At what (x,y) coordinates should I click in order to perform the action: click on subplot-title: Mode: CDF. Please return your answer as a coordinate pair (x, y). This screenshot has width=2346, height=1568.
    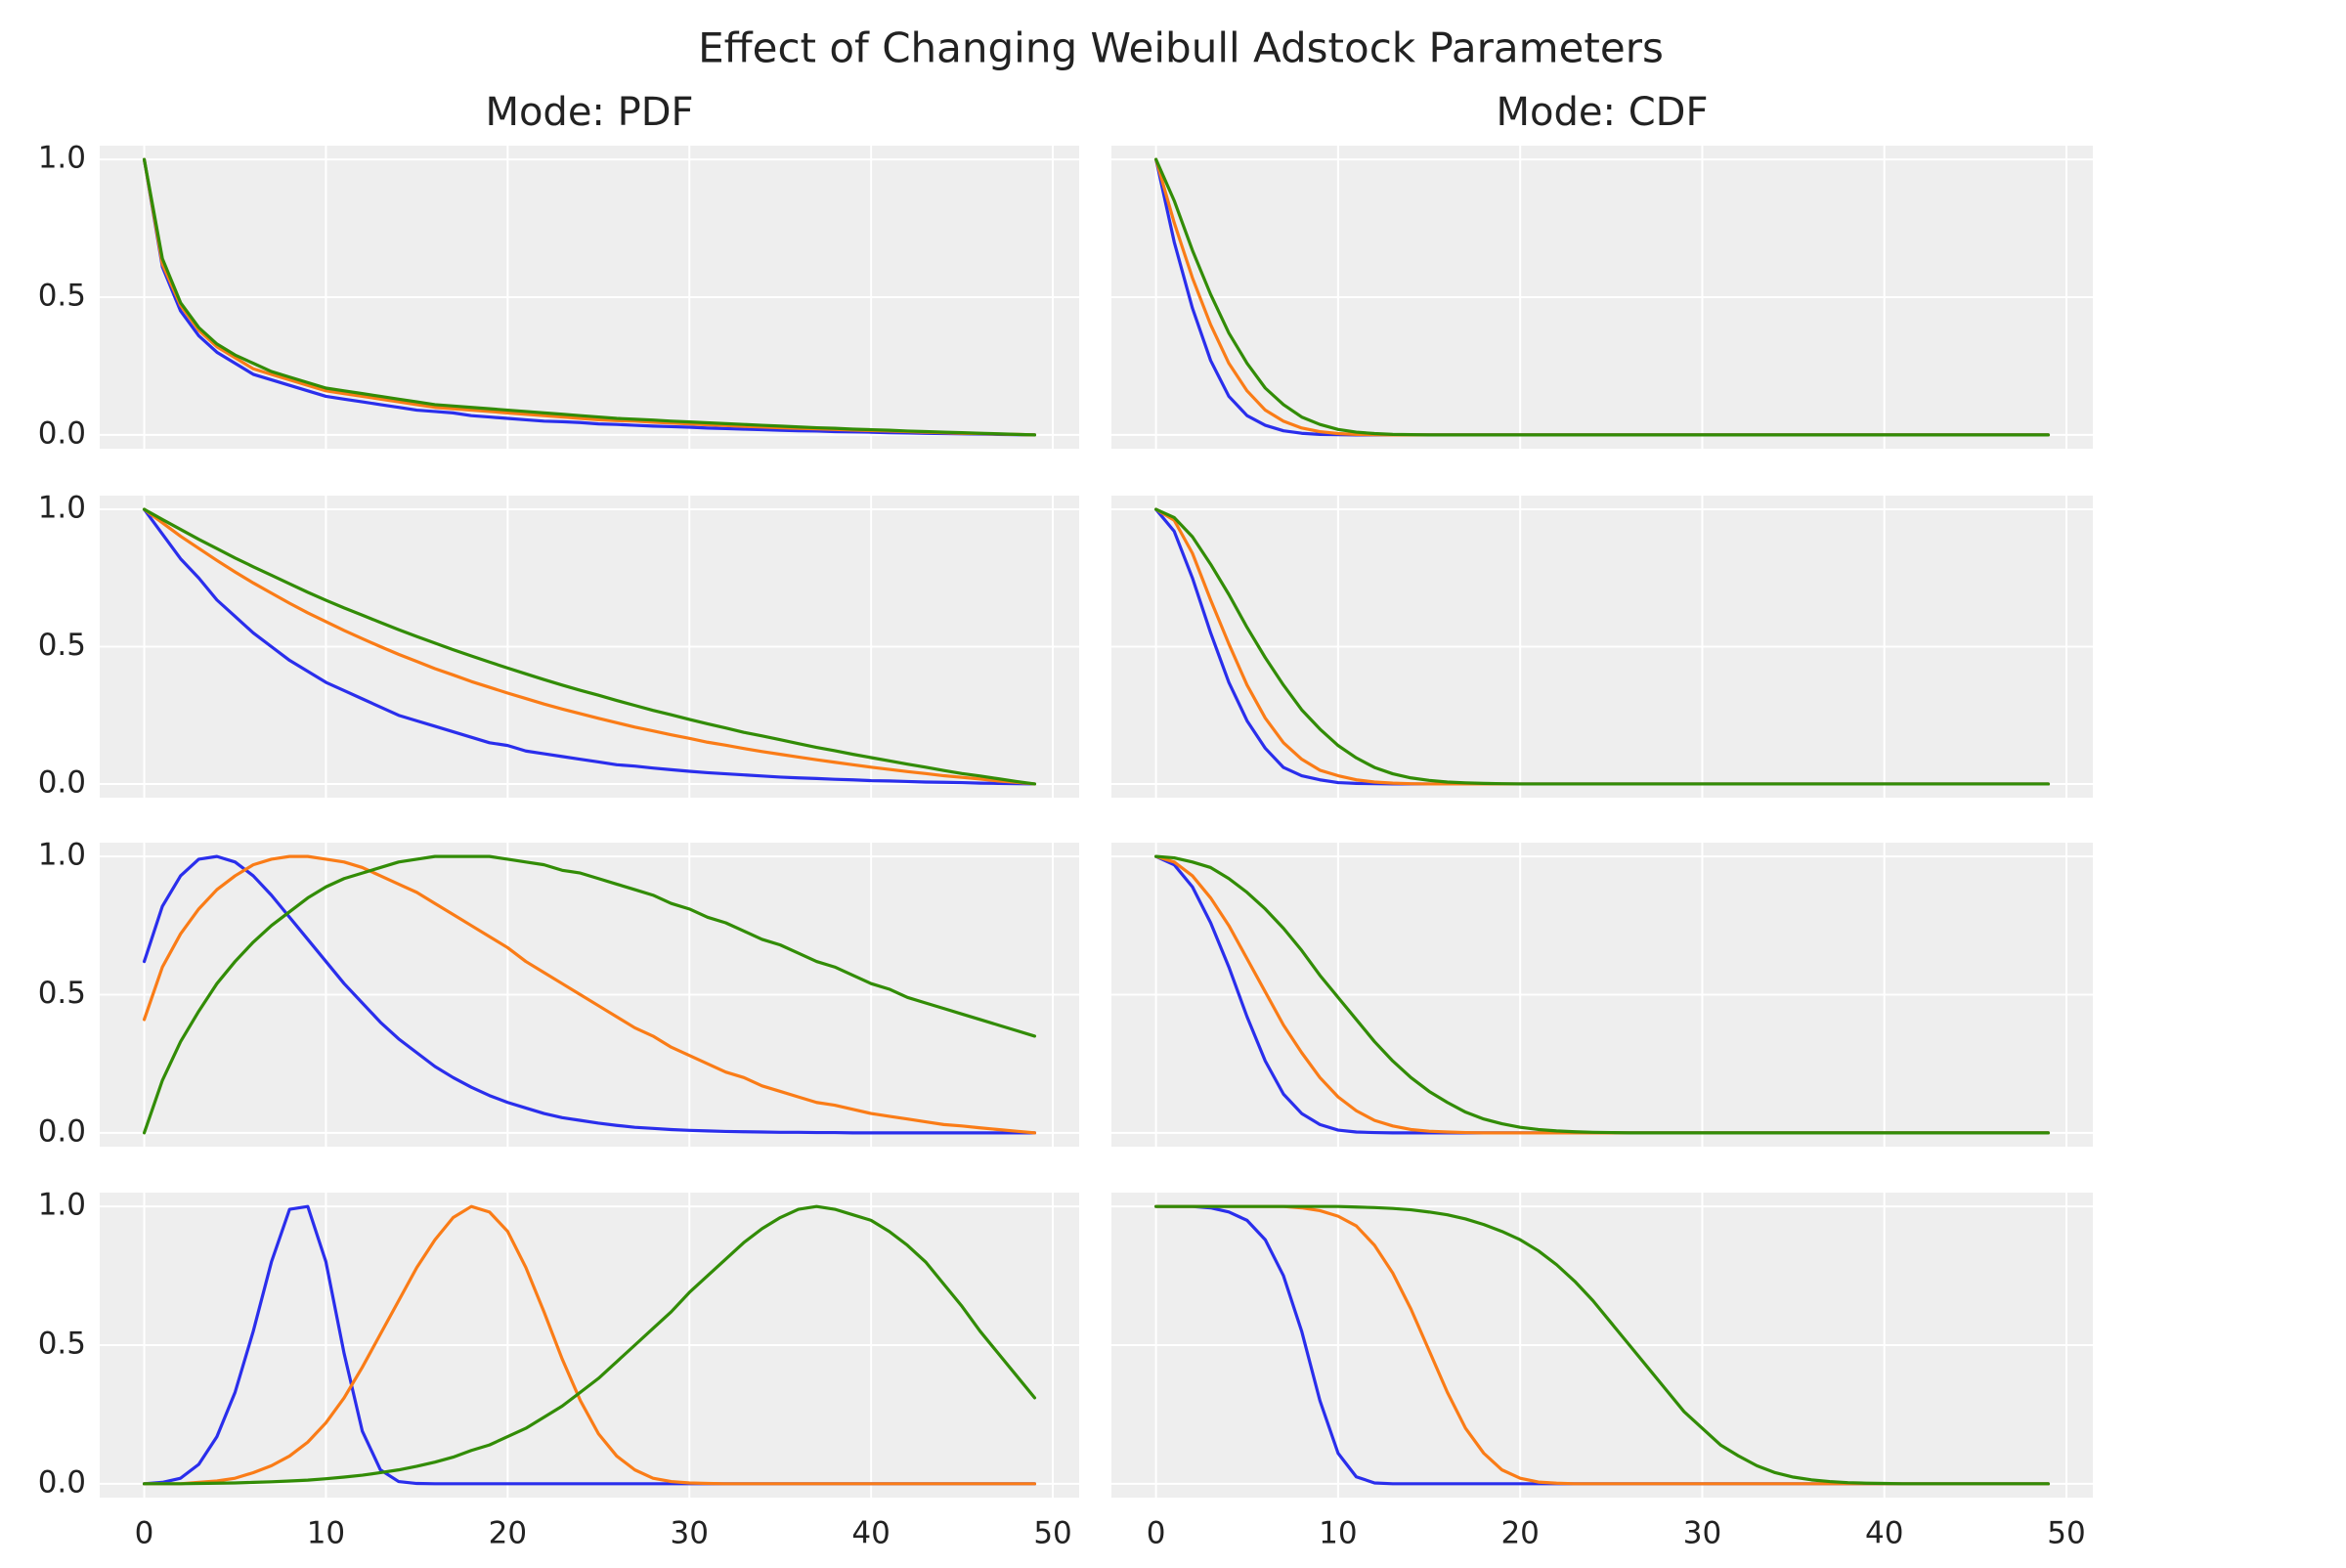
    Looking at the image, I should click on (1603, 112).